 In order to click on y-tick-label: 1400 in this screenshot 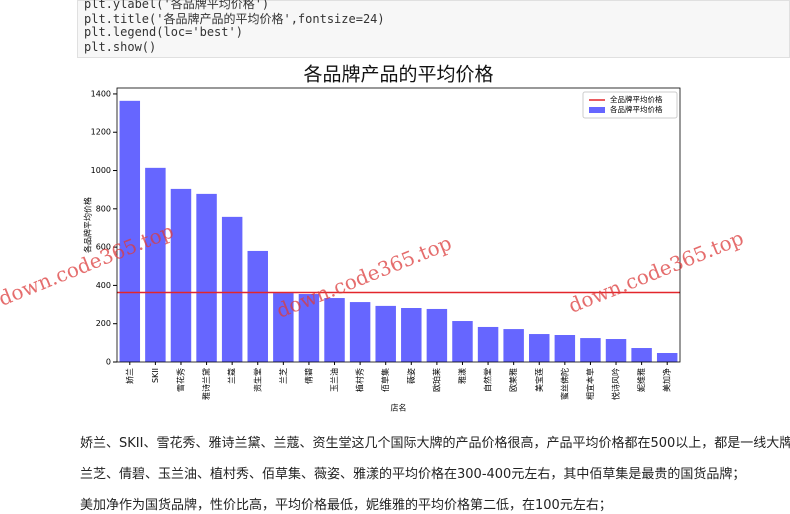, I will do `click(101, 93)`.